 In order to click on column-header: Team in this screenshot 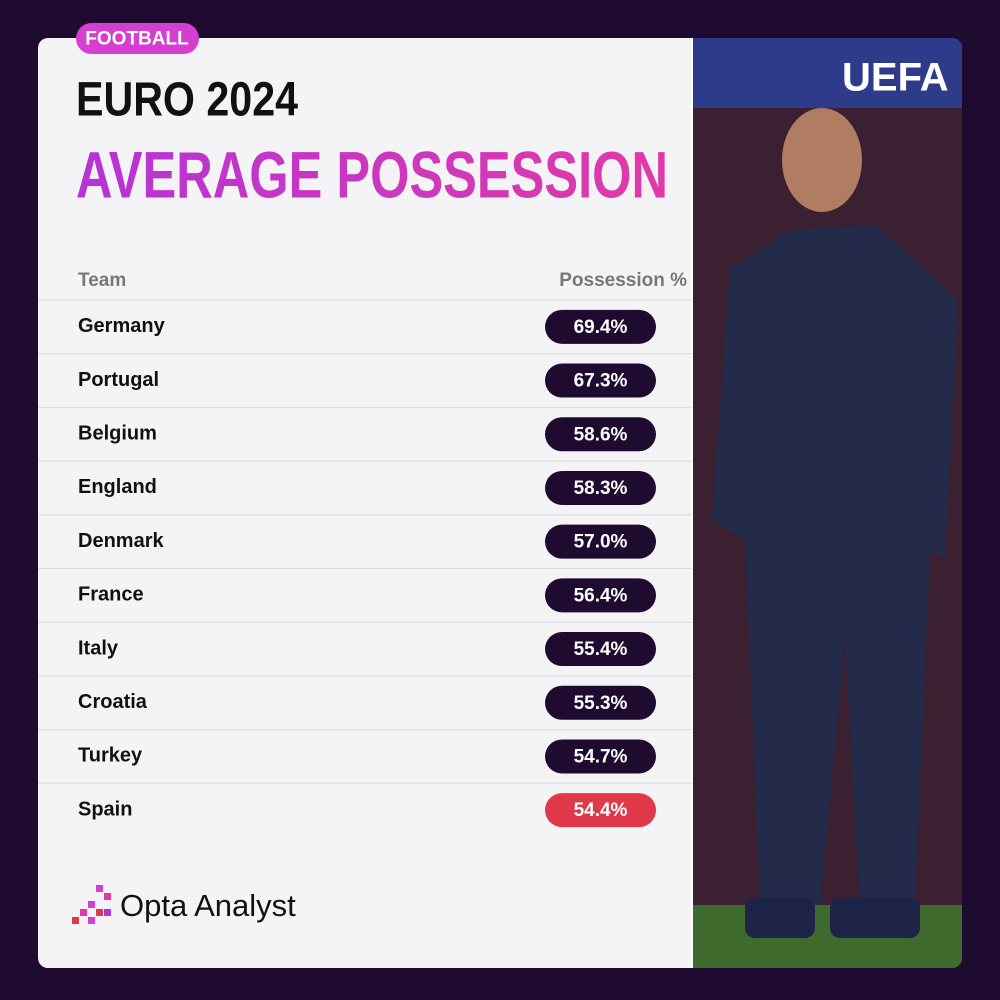, I will do `click(102, 280)`.